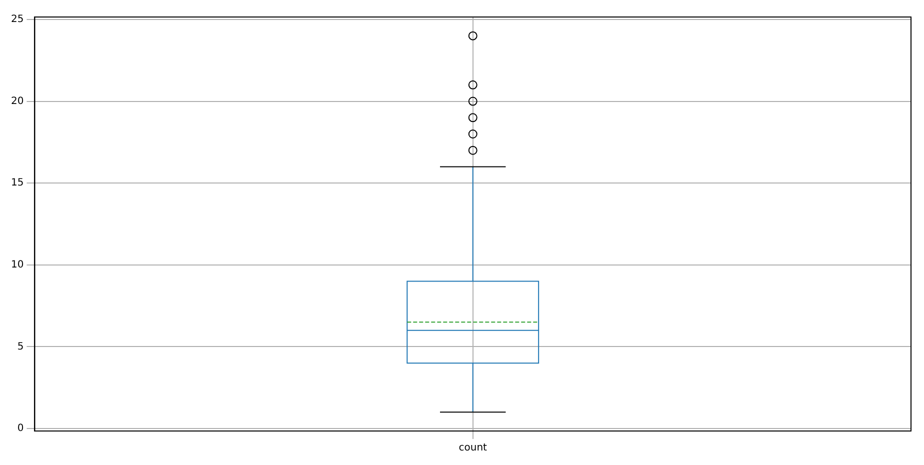 The image size is (924, 465). I want to click on y-tick-label: 5, so click(20, 346).